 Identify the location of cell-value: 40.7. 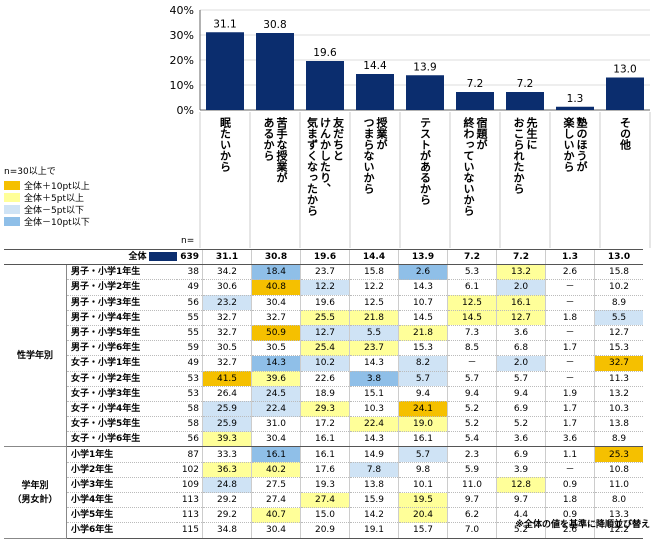
(276, 515).